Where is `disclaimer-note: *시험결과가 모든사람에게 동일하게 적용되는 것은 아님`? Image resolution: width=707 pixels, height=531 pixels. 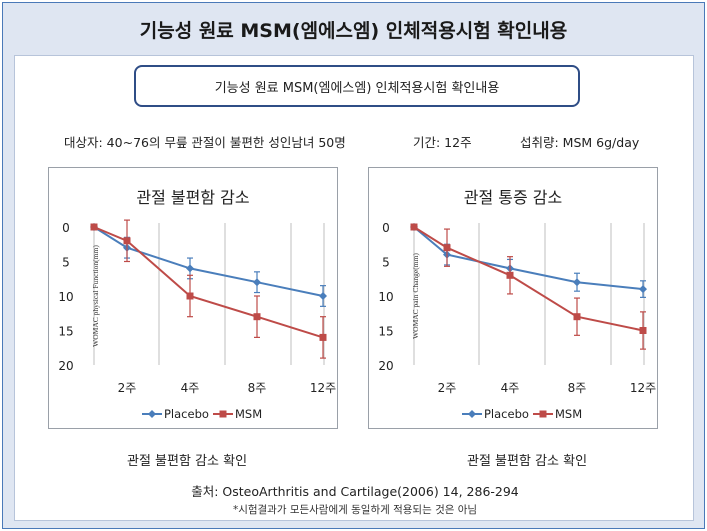
disclaimer-note: *시험결과가 모든사람에게 동일하게 적용되는 것은 아님 is located at coordinates (355, 510).